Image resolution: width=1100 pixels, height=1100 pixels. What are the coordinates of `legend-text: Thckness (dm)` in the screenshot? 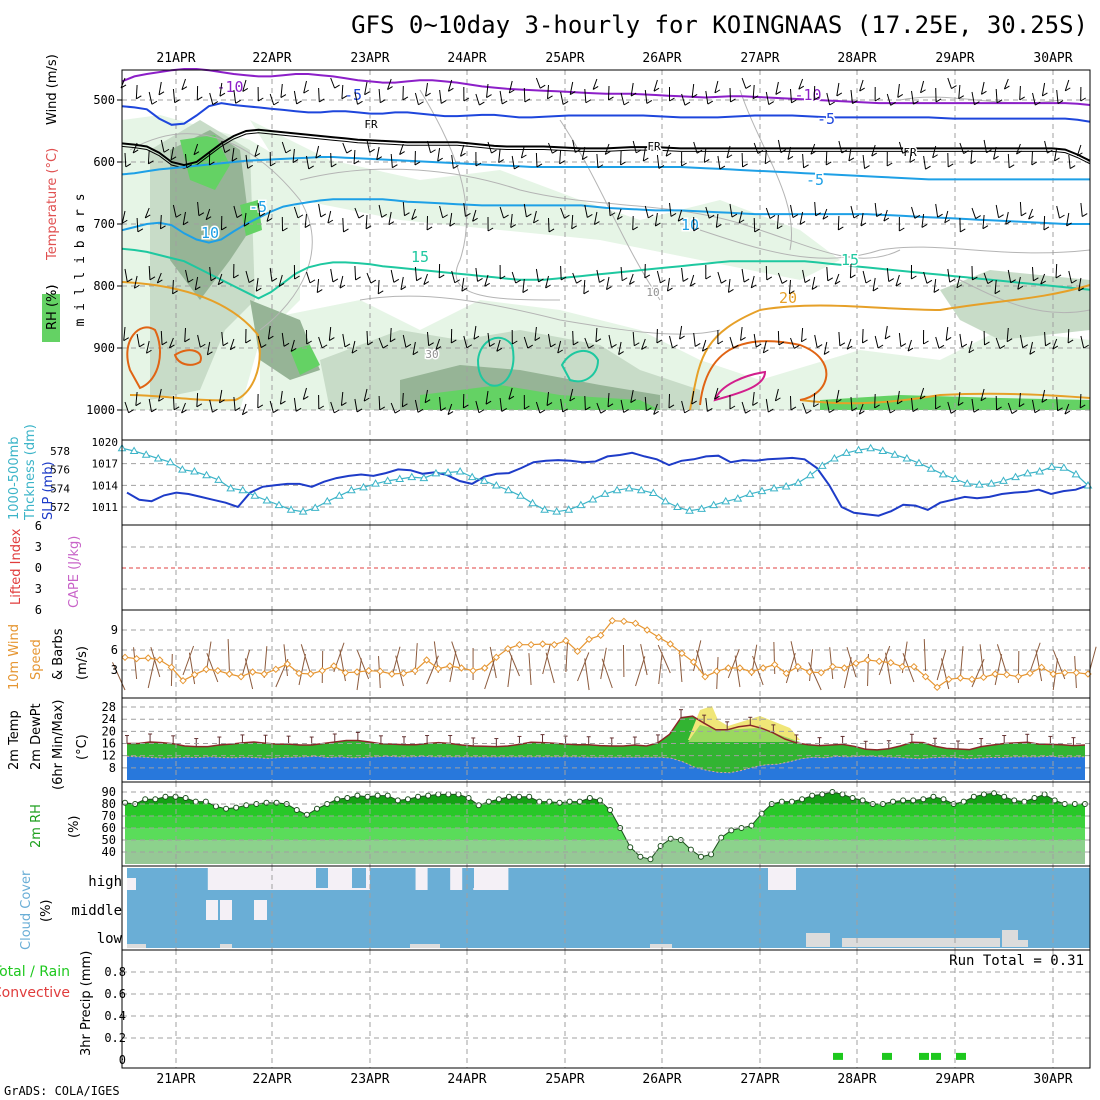 It's located at (30, 472).